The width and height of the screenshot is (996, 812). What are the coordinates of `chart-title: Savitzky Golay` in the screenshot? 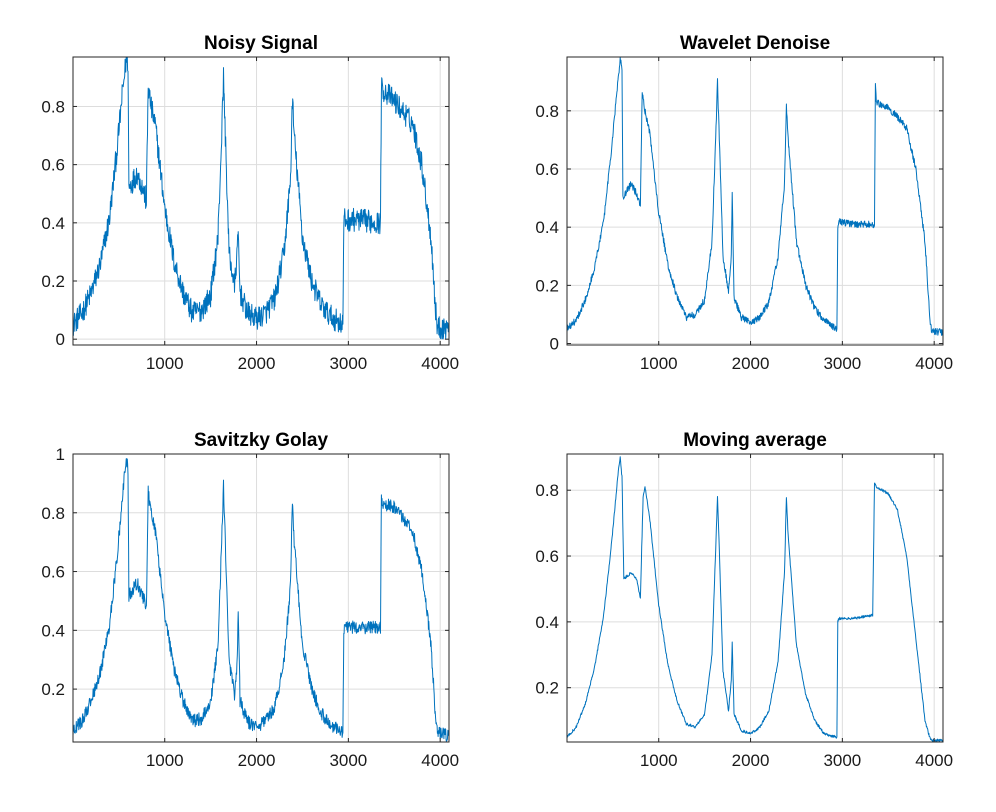 It's located at (261, 440).